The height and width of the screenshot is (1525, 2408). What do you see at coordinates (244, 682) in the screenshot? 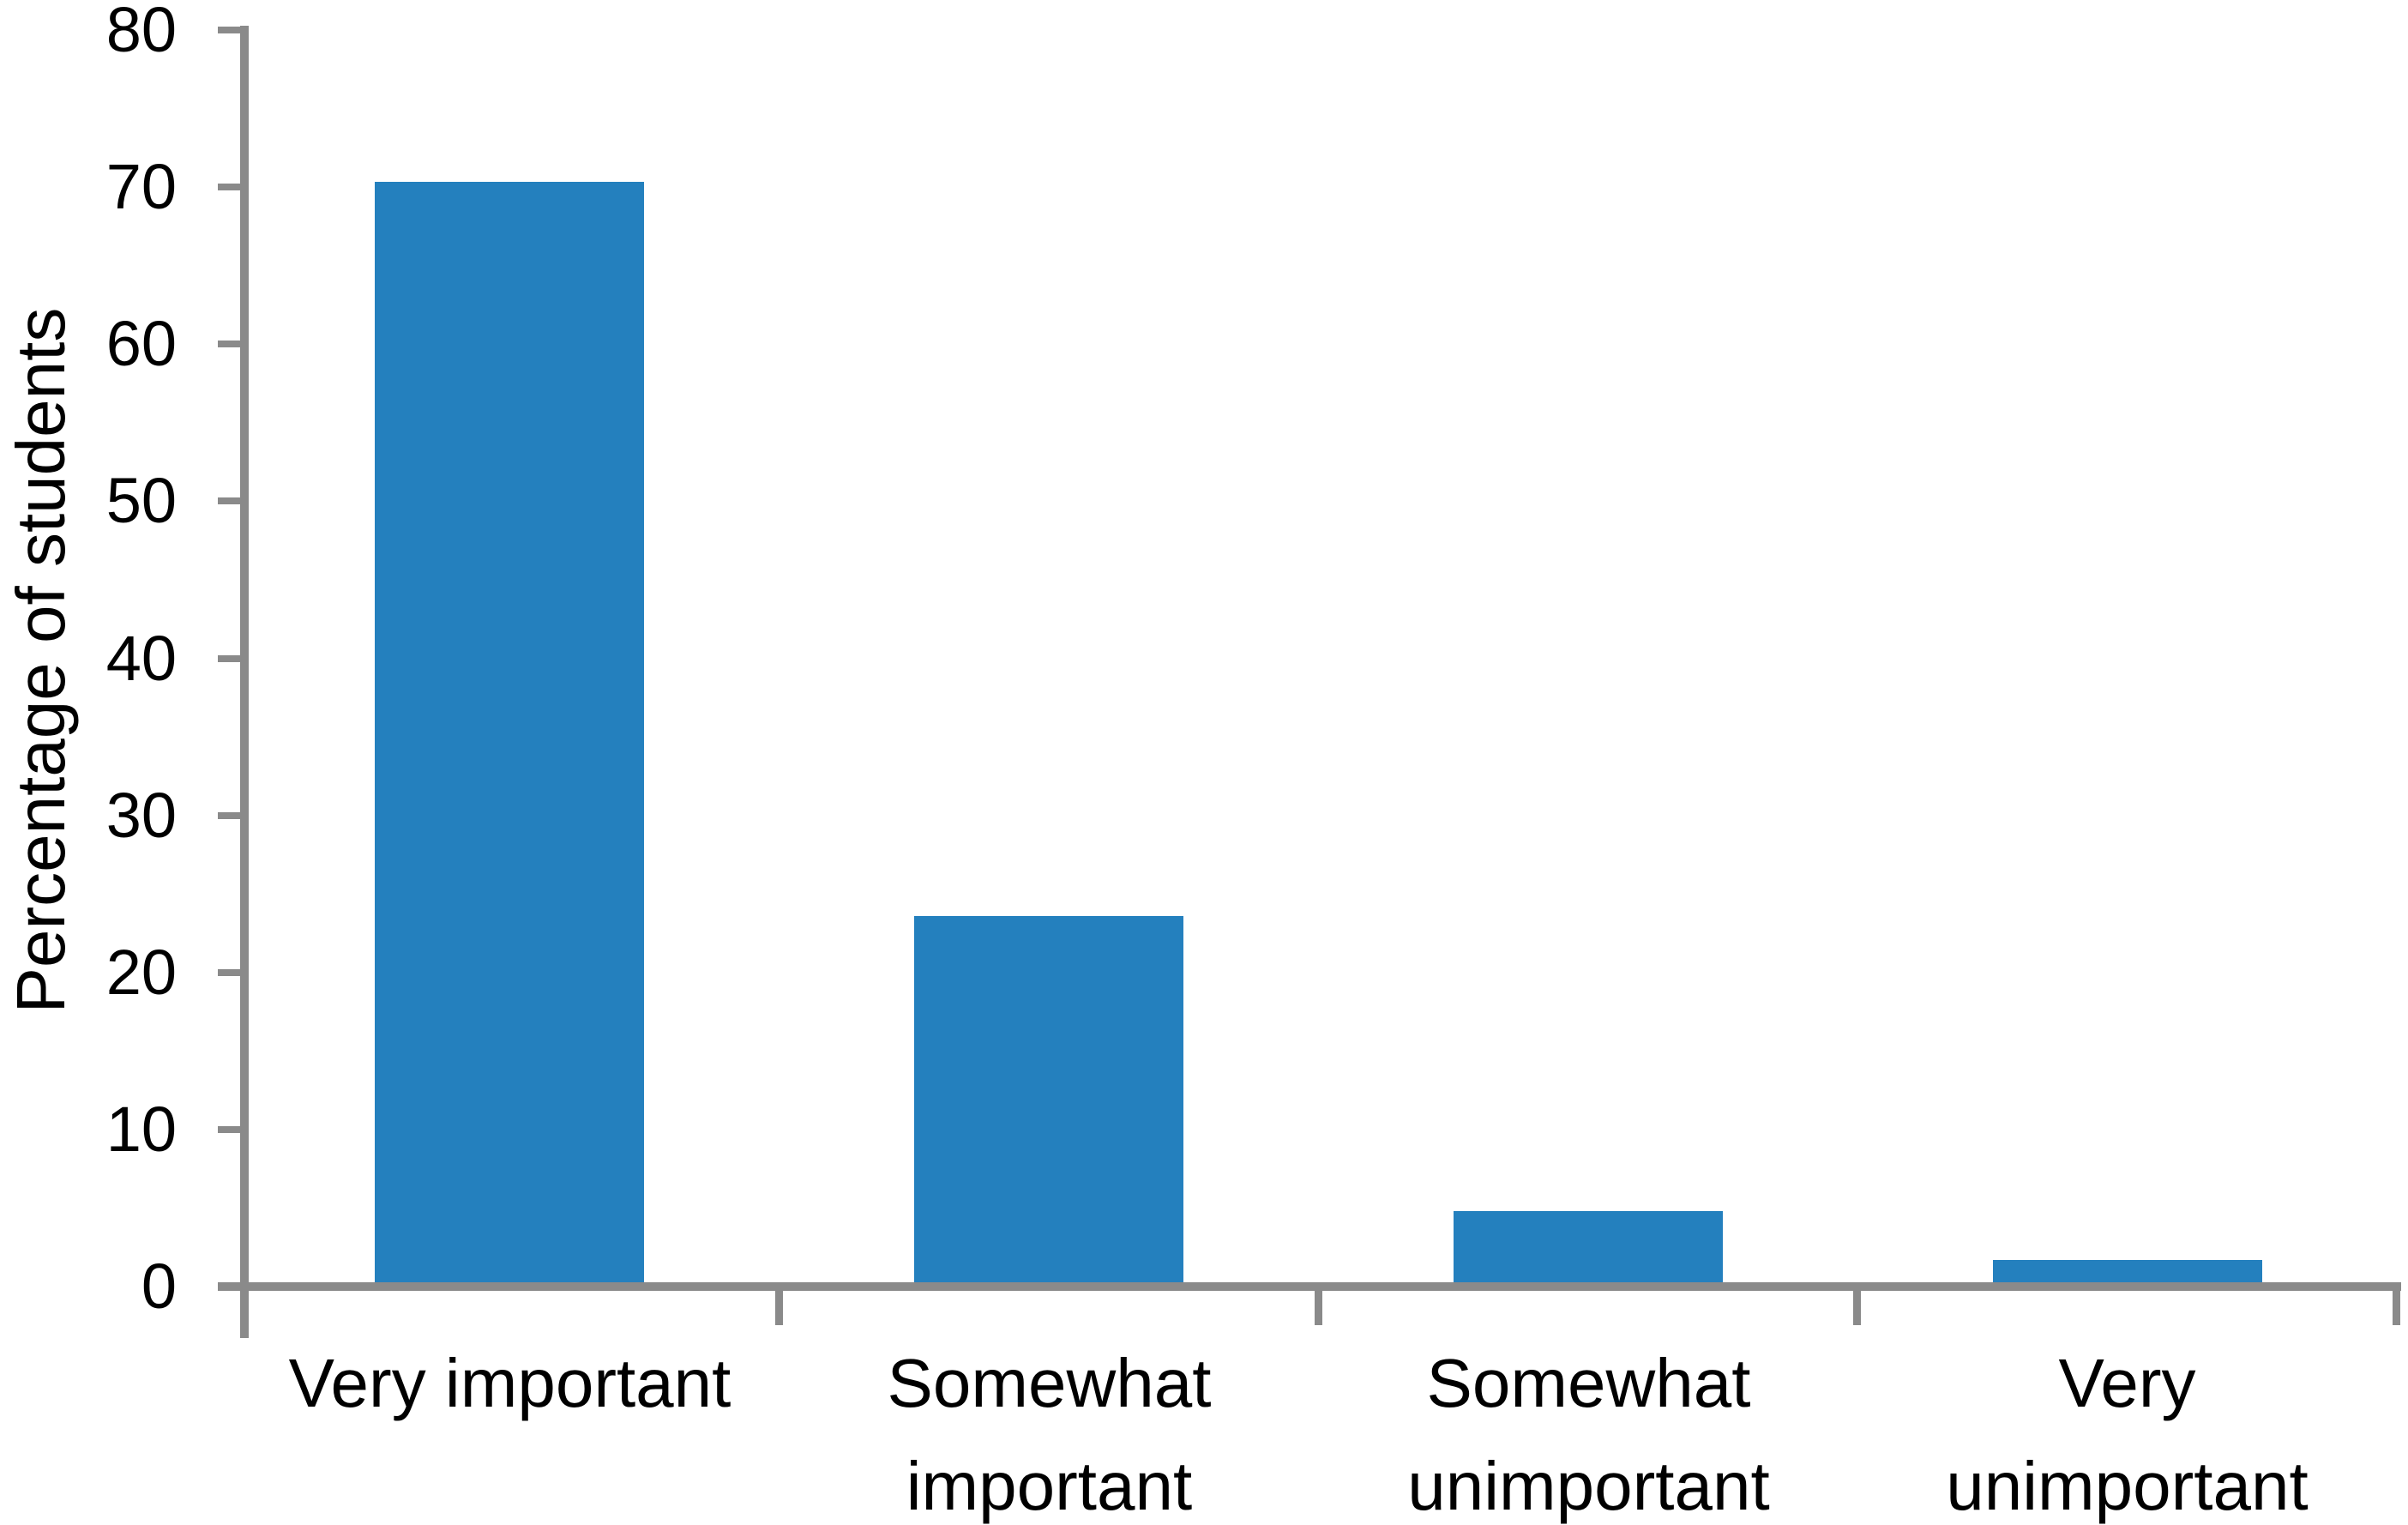
I see `y-axis-line` at bounding box center [244, 682].